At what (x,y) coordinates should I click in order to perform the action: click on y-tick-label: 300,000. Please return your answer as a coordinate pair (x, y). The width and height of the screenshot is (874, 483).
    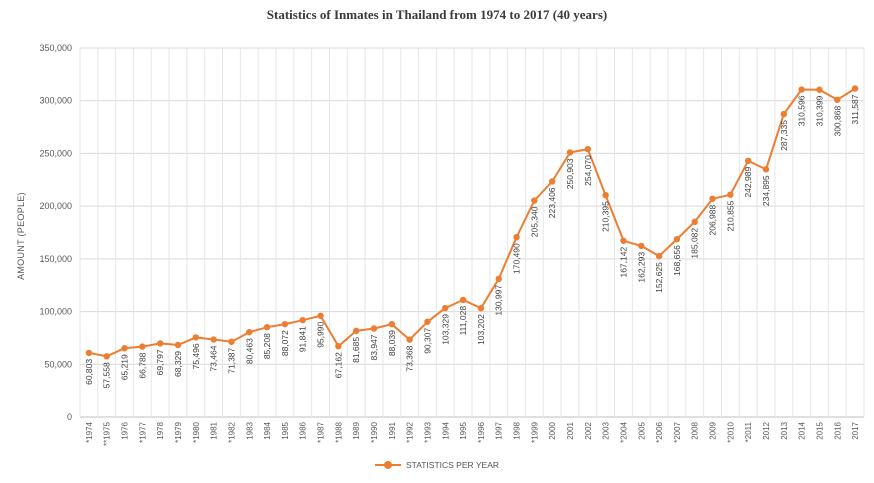
    Looking at the image, I should click on (55, 101).